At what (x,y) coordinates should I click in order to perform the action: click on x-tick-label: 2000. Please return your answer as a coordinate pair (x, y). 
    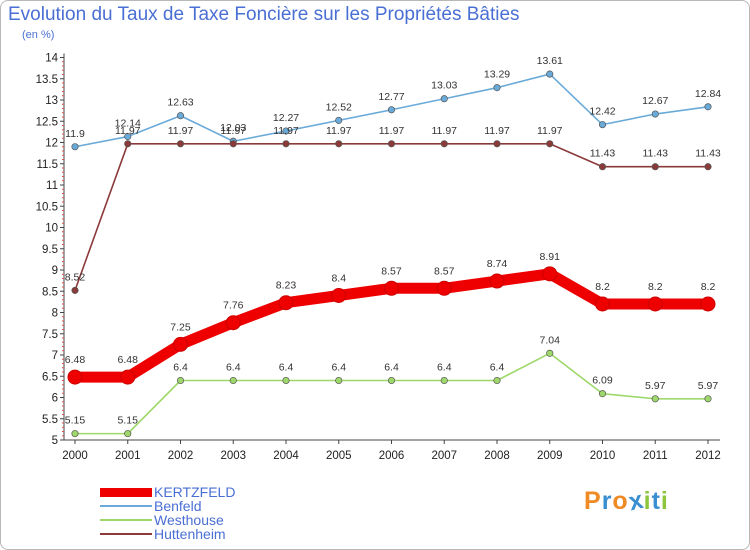
    Looking at the image, I should click on (75, 456).